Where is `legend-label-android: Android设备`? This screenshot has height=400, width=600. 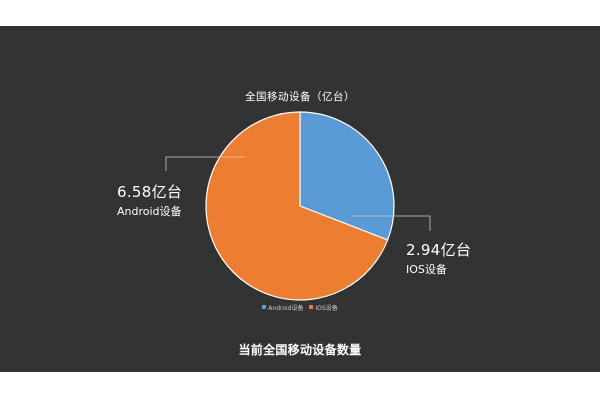
legend-label-android: Android设备 is located at coordinates (286, 308).